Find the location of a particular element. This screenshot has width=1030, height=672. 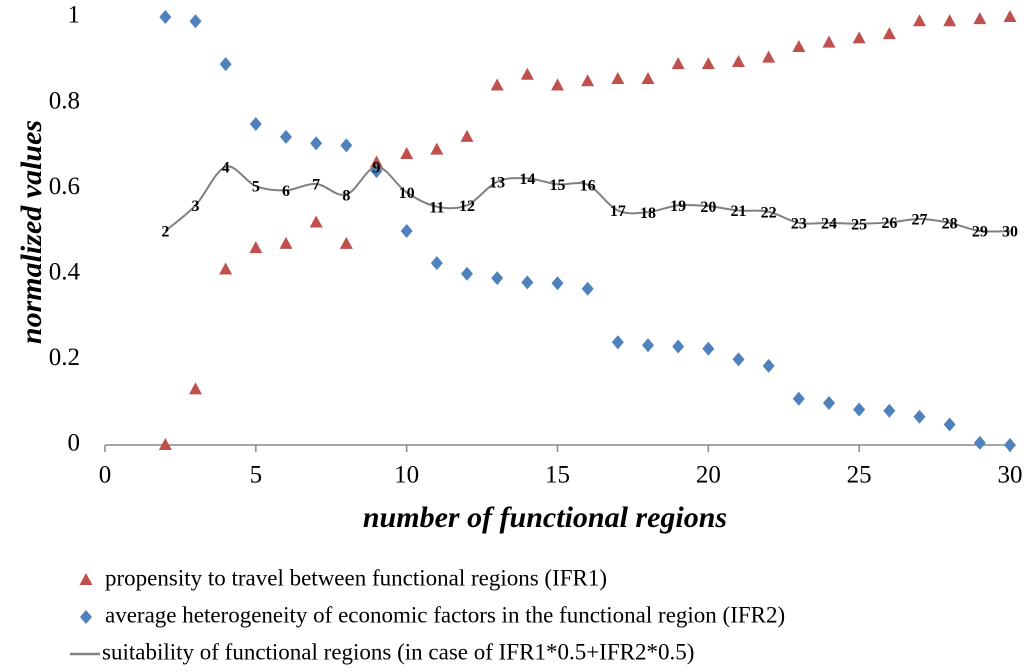

point-label: 18 is located at coordinates (648, 213).